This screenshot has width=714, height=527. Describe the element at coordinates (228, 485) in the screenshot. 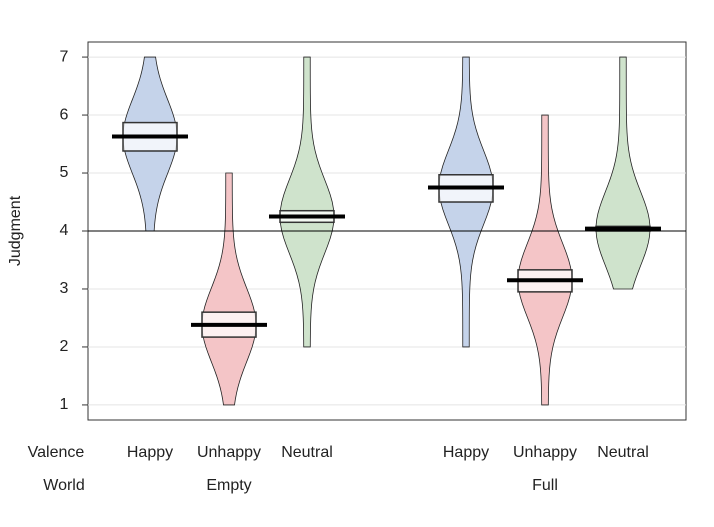

I see `world-label: Empty` at that location.